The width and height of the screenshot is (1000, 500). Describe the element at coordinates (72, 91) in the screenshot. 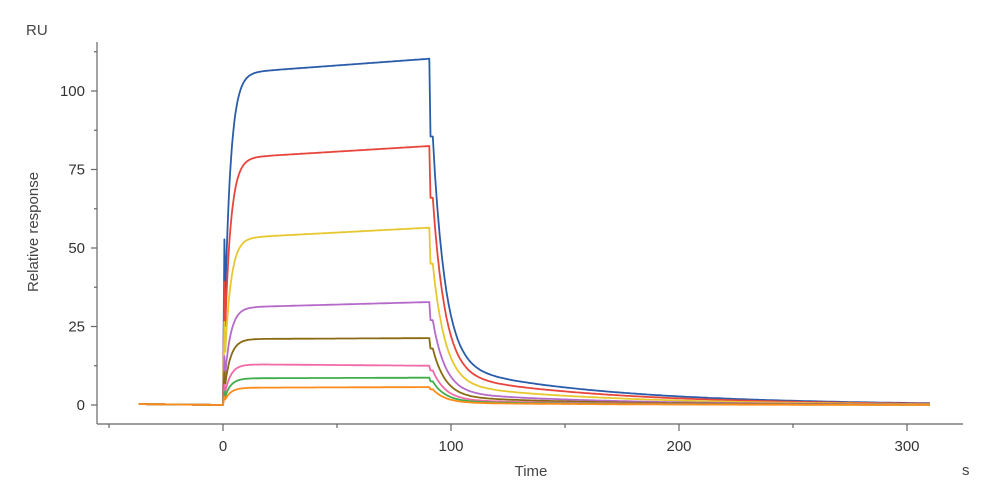

I see `y-tick-label: 100` at that location.